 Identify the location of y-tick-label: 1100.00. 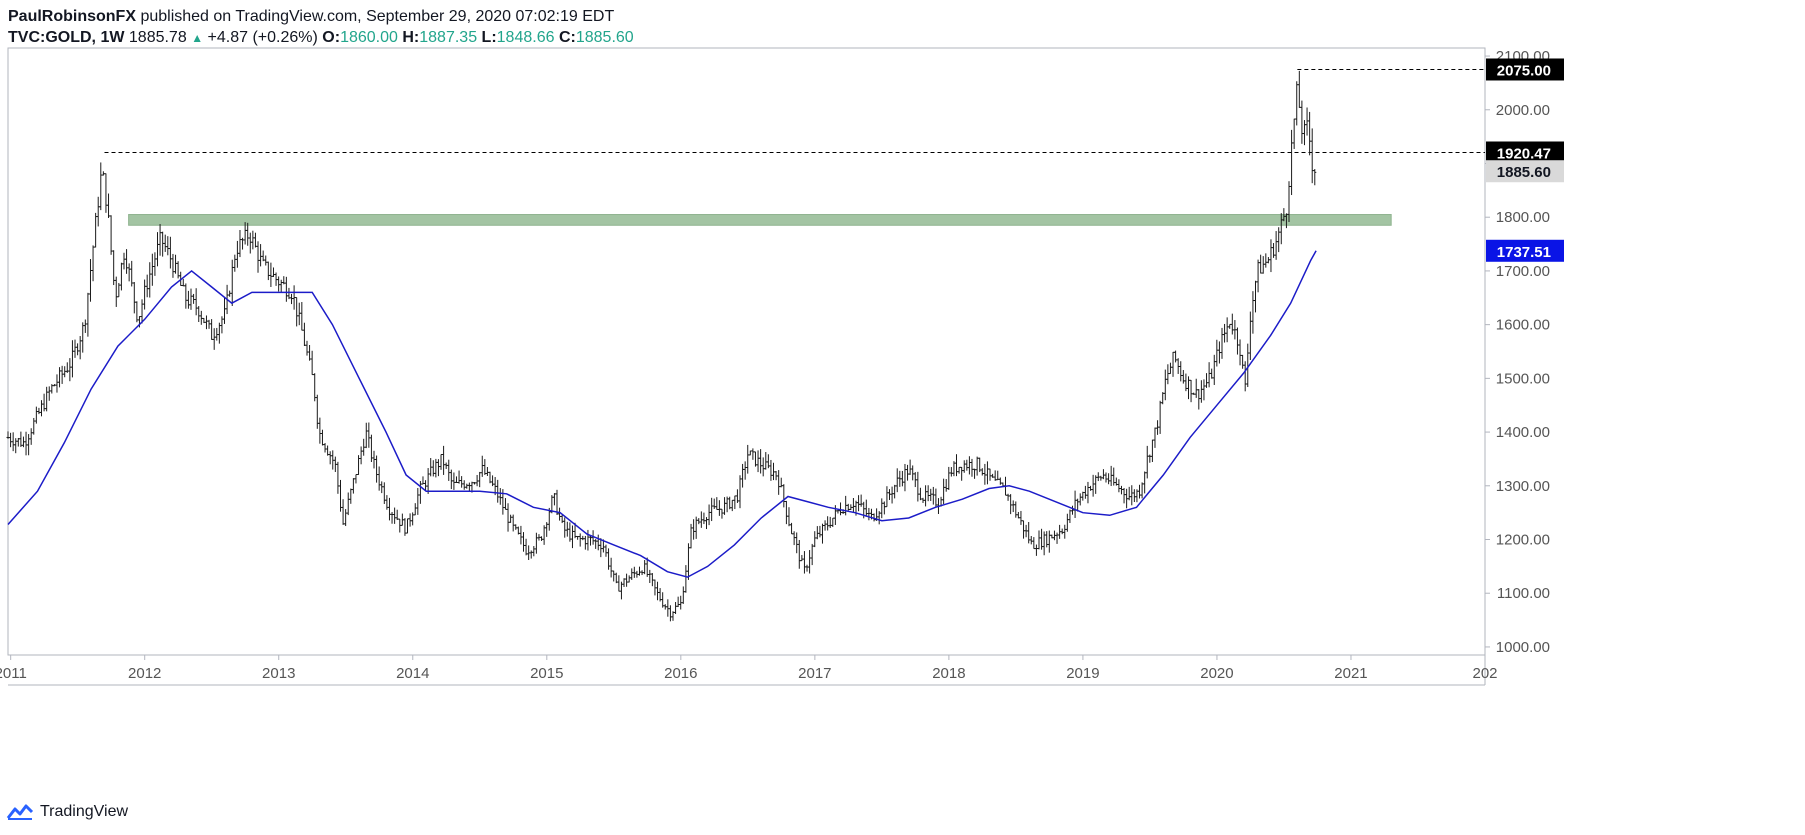
(1523, 593).